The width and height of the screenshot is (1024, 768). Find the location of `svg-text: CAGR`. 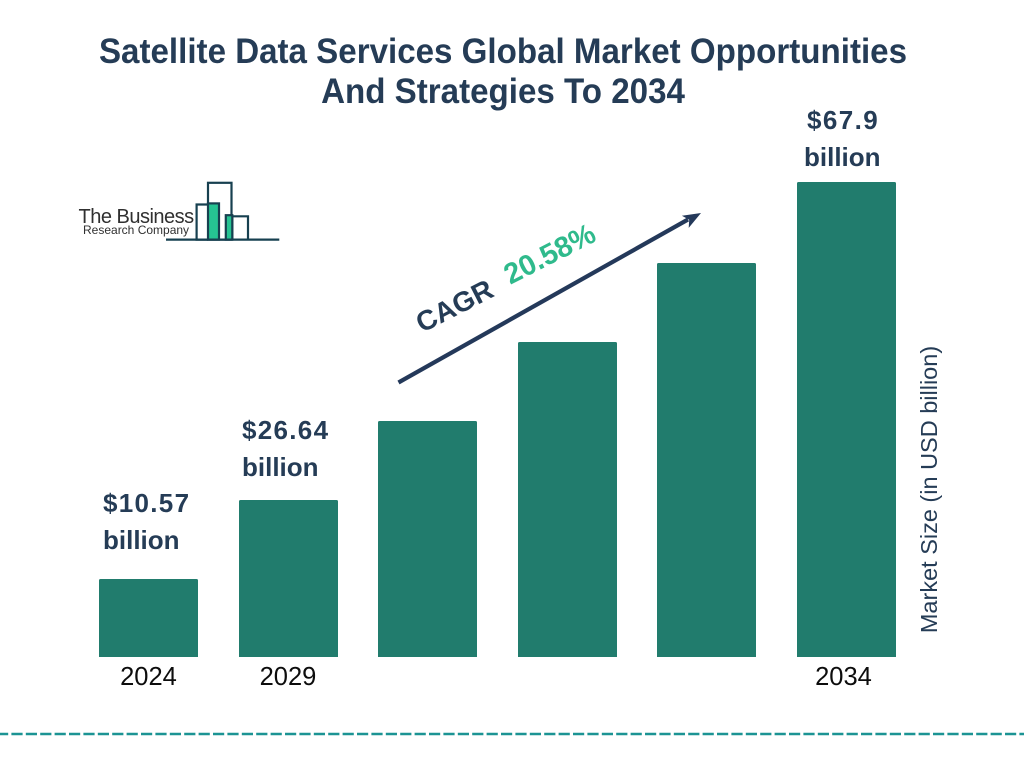

svg-text: CAGR is located at coordinates (455, 305).